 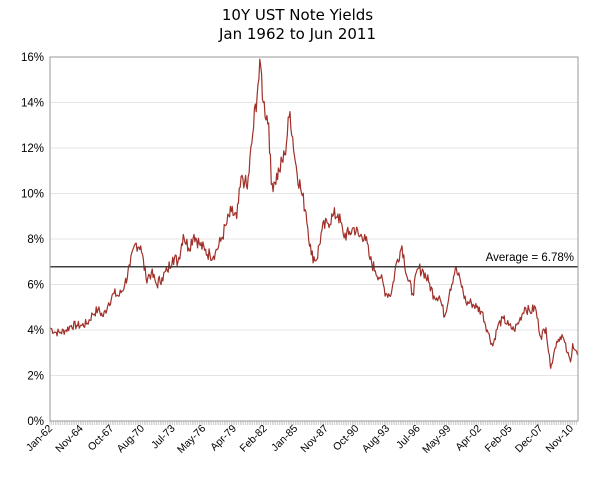 What do you see at coordinates (32, 149) in the screenshot?
I see `y-tick-label: 12%` at bounding box center [32, 149].